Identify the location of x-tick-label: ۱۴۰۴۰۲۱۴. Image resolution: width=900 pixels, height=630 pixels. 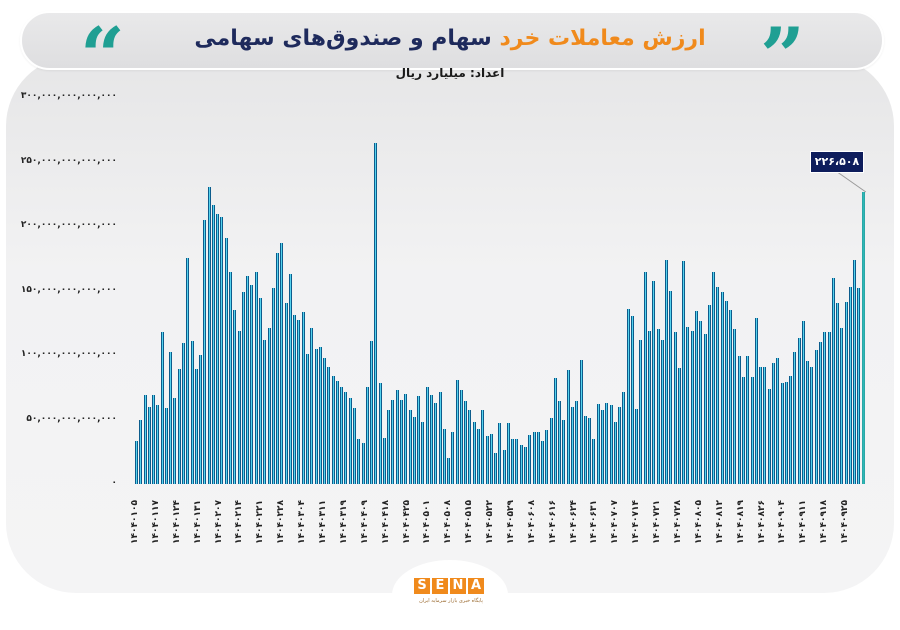
(239, 522).